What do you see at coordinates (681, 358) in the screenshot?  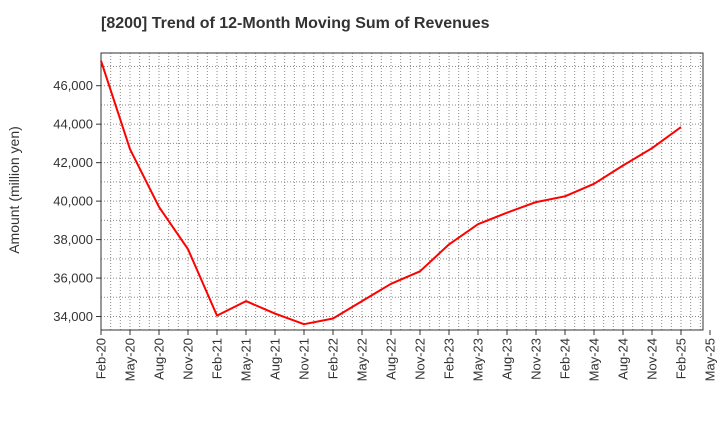 I see `x-tick-label: Feb-25` at bounding box center [681, 358].